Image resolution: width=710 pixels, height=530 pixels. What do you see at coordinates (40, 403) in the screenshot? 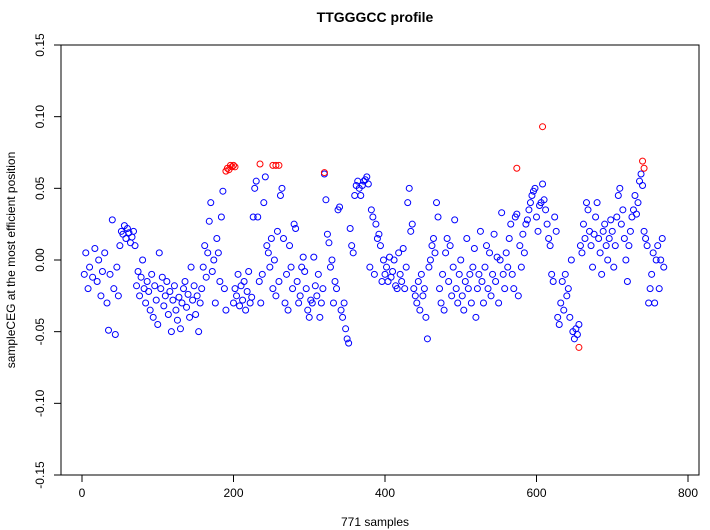
I see `y-tick-label: -0.10` at bounding box center [40, 403].